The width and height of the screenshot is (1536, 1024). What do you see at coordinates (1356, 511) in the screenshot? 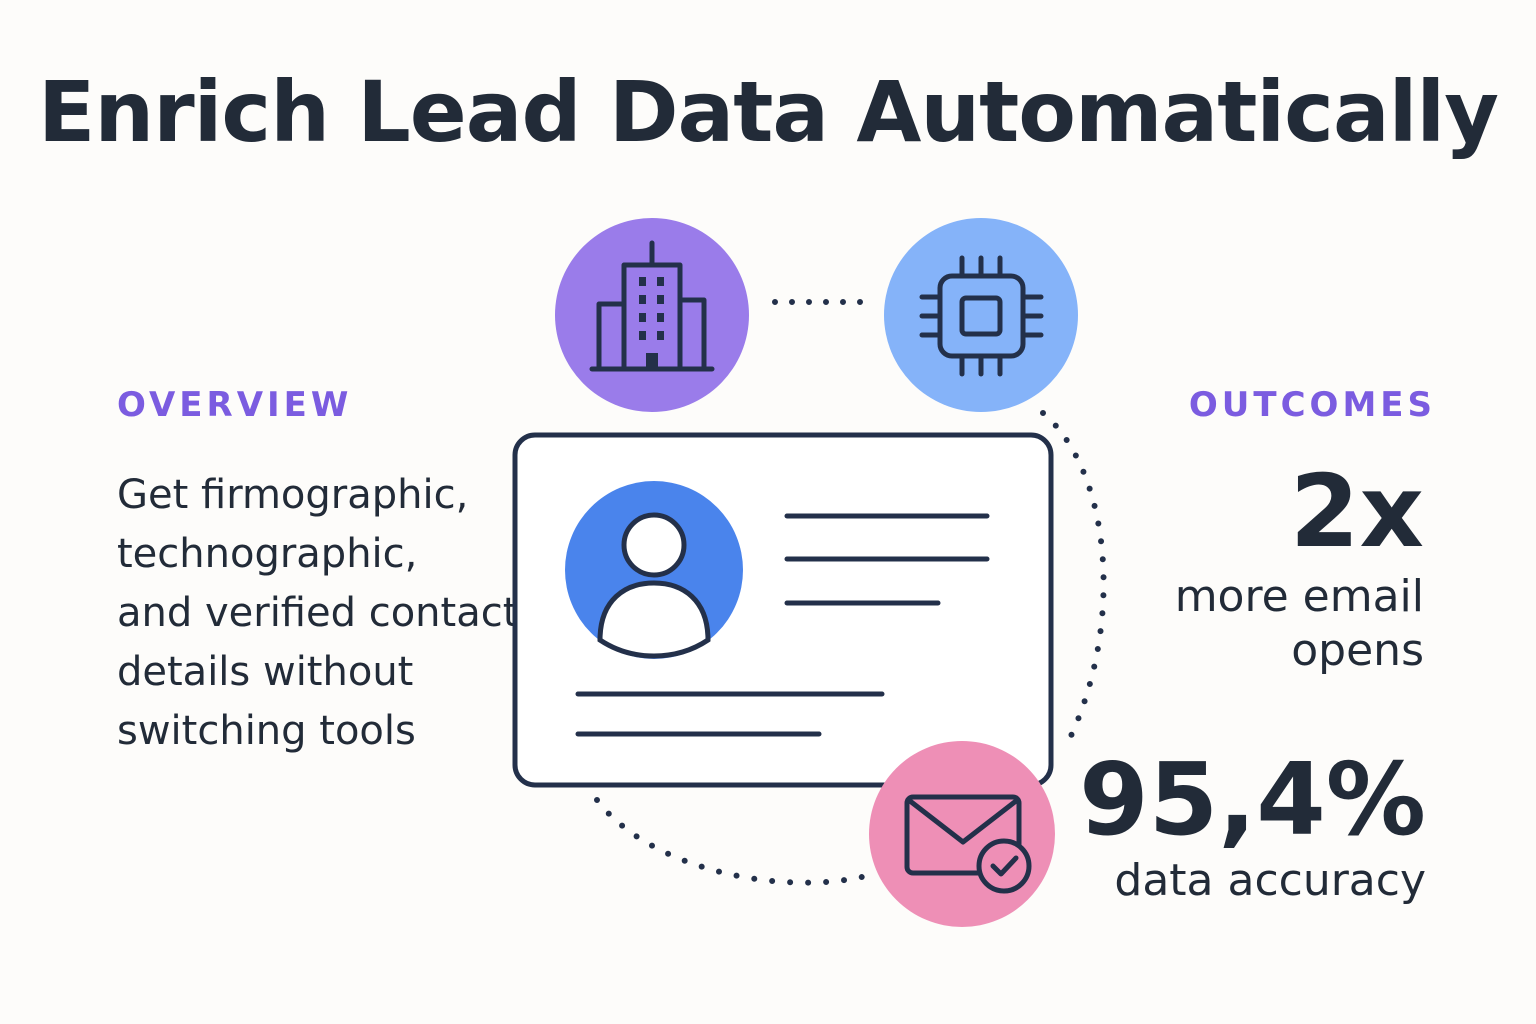
I see `stat-value: 2x` at bounding box center [1356, 511].